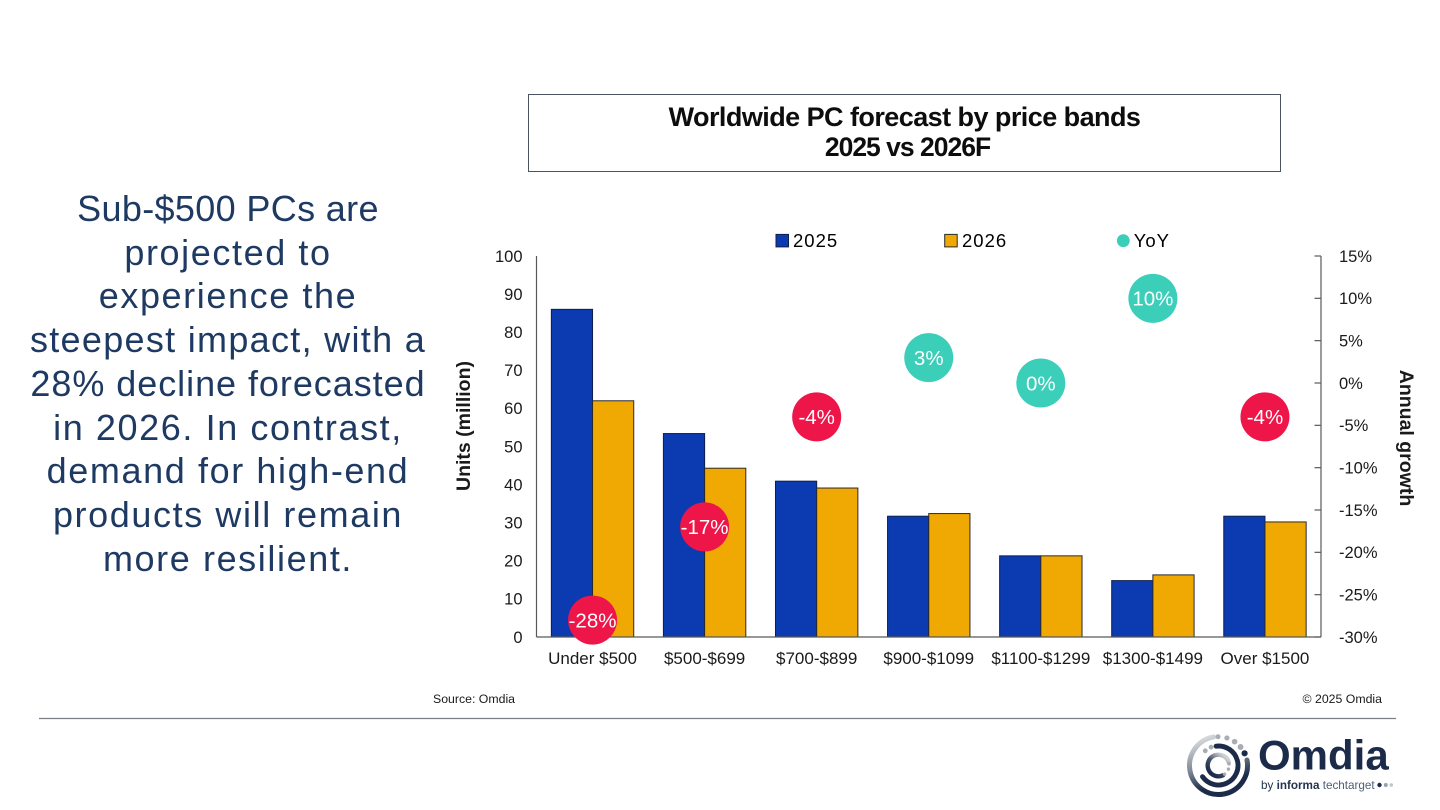 The width and height of the screenshot is (1440, 810). What do you see at coordinates (513, 333) in the screenshot?
I see `svg-text: 80` at bounding box center [513, 333].